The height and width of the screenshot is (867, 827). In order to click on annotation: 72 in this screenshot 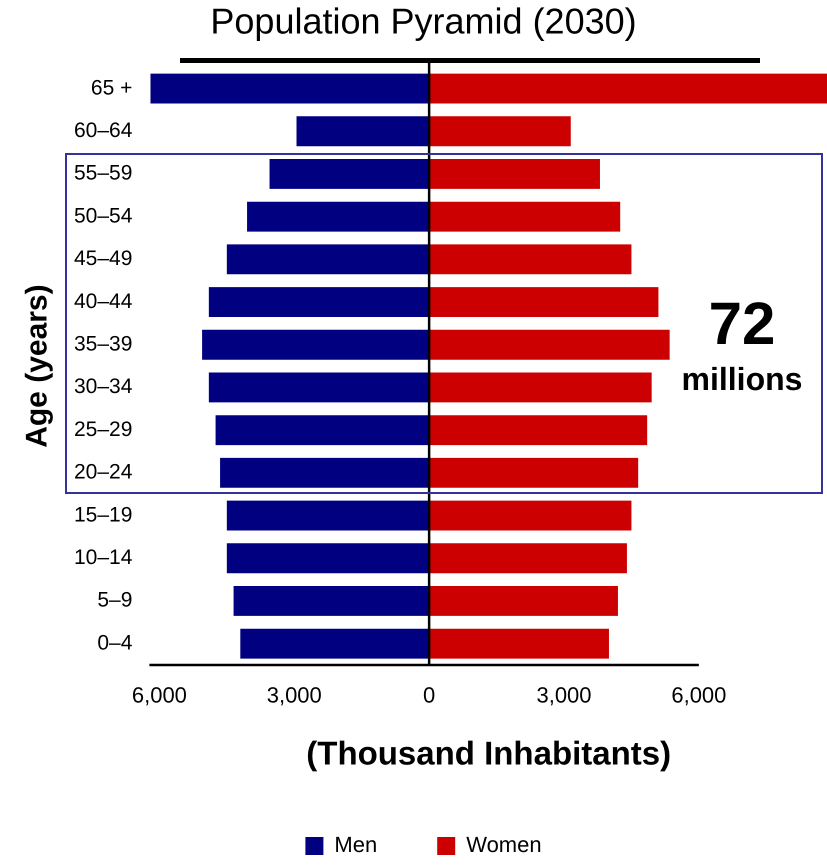, I will do `click(742, 324)`.